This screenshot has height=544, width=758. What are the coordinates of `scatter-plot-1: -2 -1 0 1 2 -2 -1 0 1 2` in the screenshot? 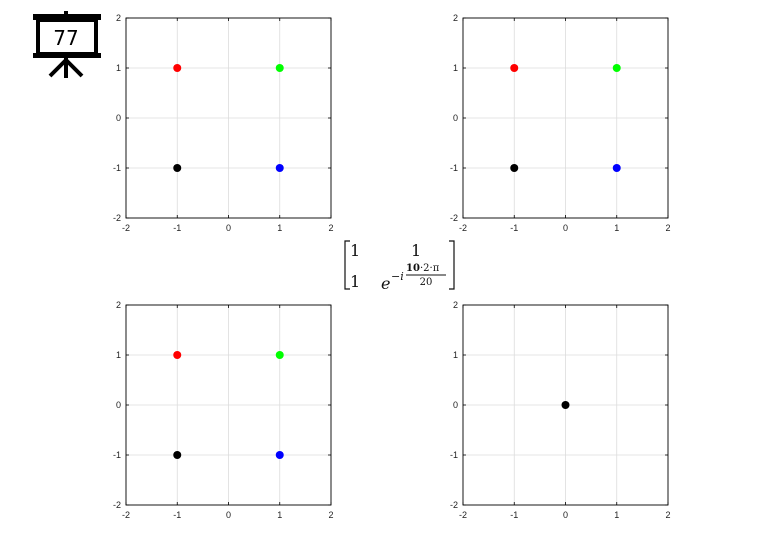 It's located at (223, 123).